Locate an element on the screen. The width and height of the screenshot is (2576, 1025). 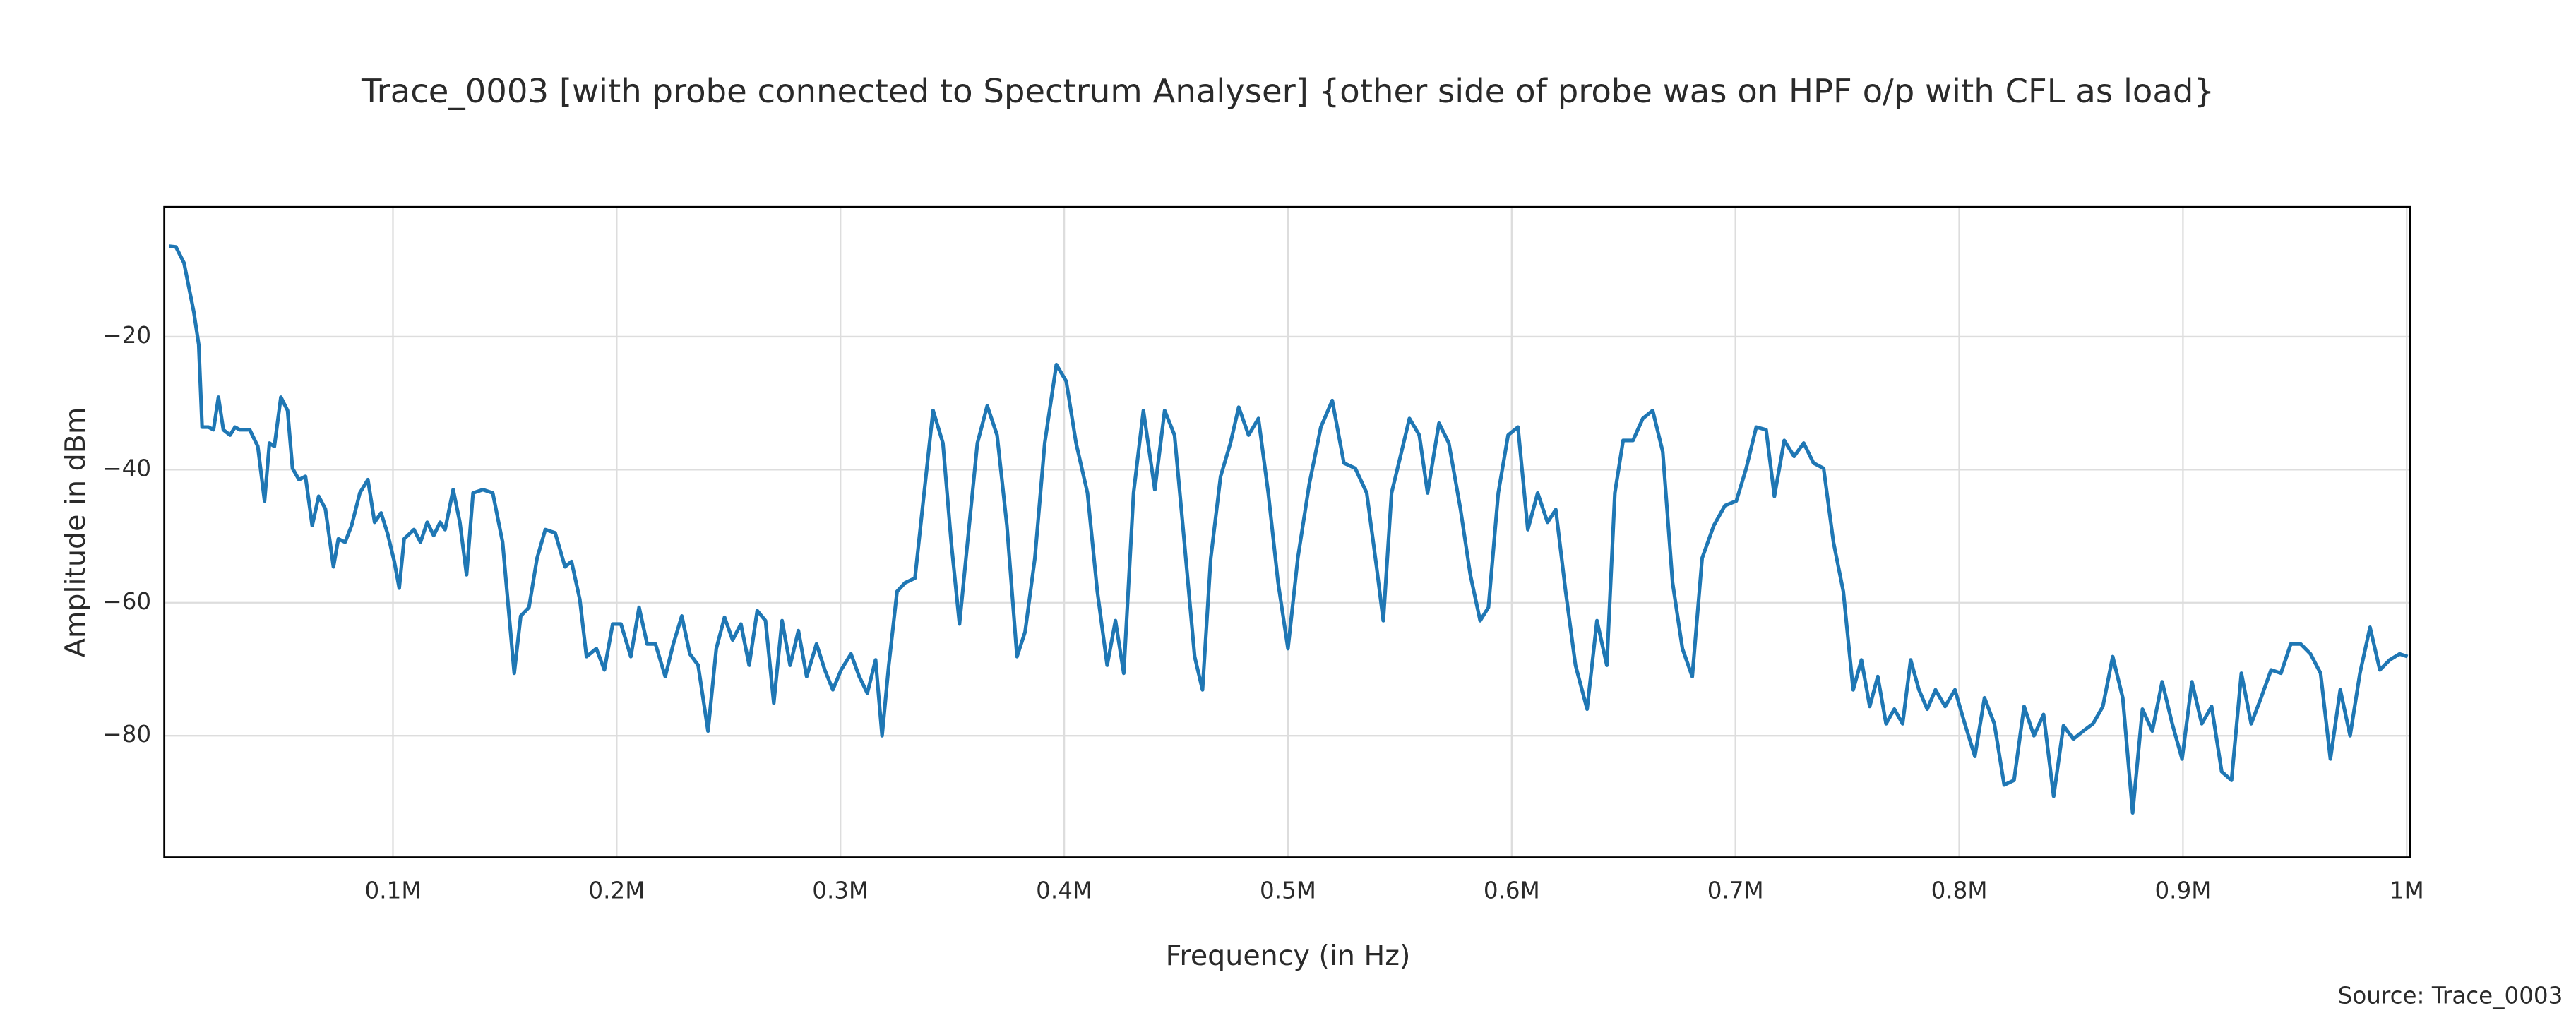
x-tick-label: 0.3M is located at coordinates (840, 890).